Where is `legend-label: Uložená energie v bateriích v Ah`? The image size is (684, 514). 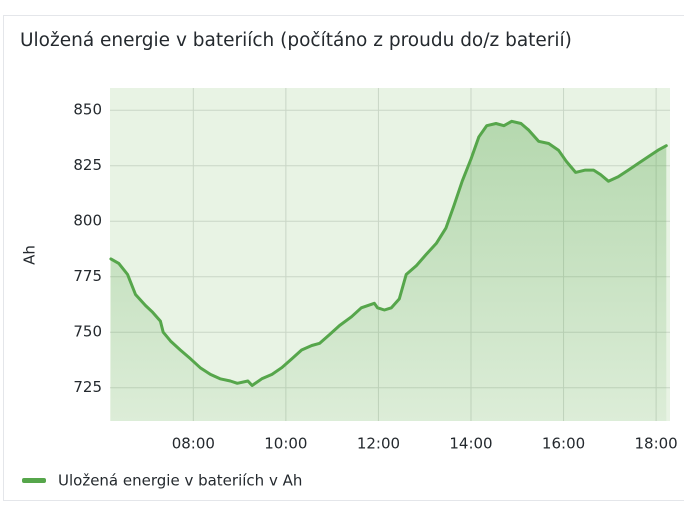
legend-label: Uložená energie v bateriích v Ah is located at coordinates (180, 481).